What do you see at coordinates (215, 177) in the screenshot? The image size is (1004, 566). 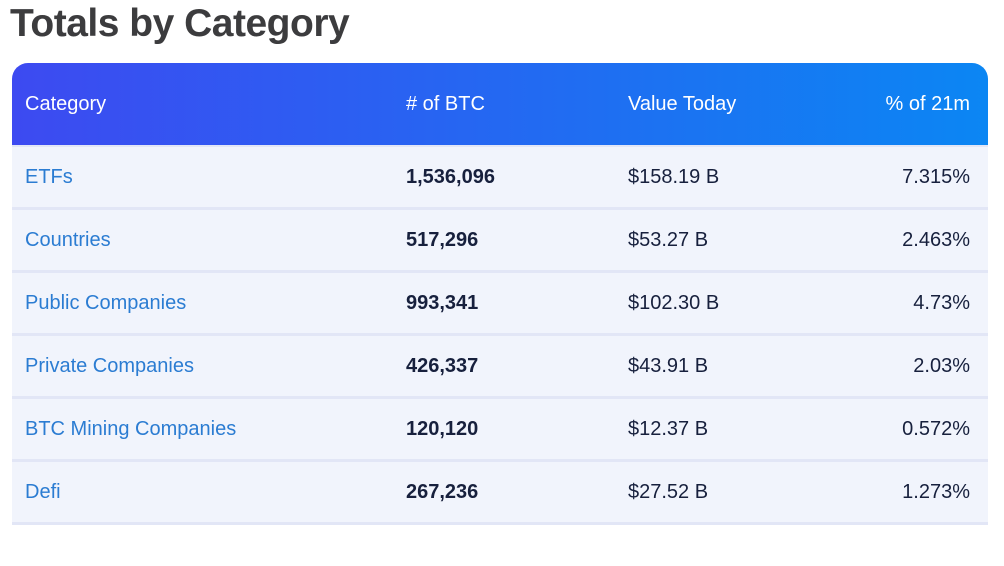 I see `category-cell: ETFs` at bounding box center [215, 177].